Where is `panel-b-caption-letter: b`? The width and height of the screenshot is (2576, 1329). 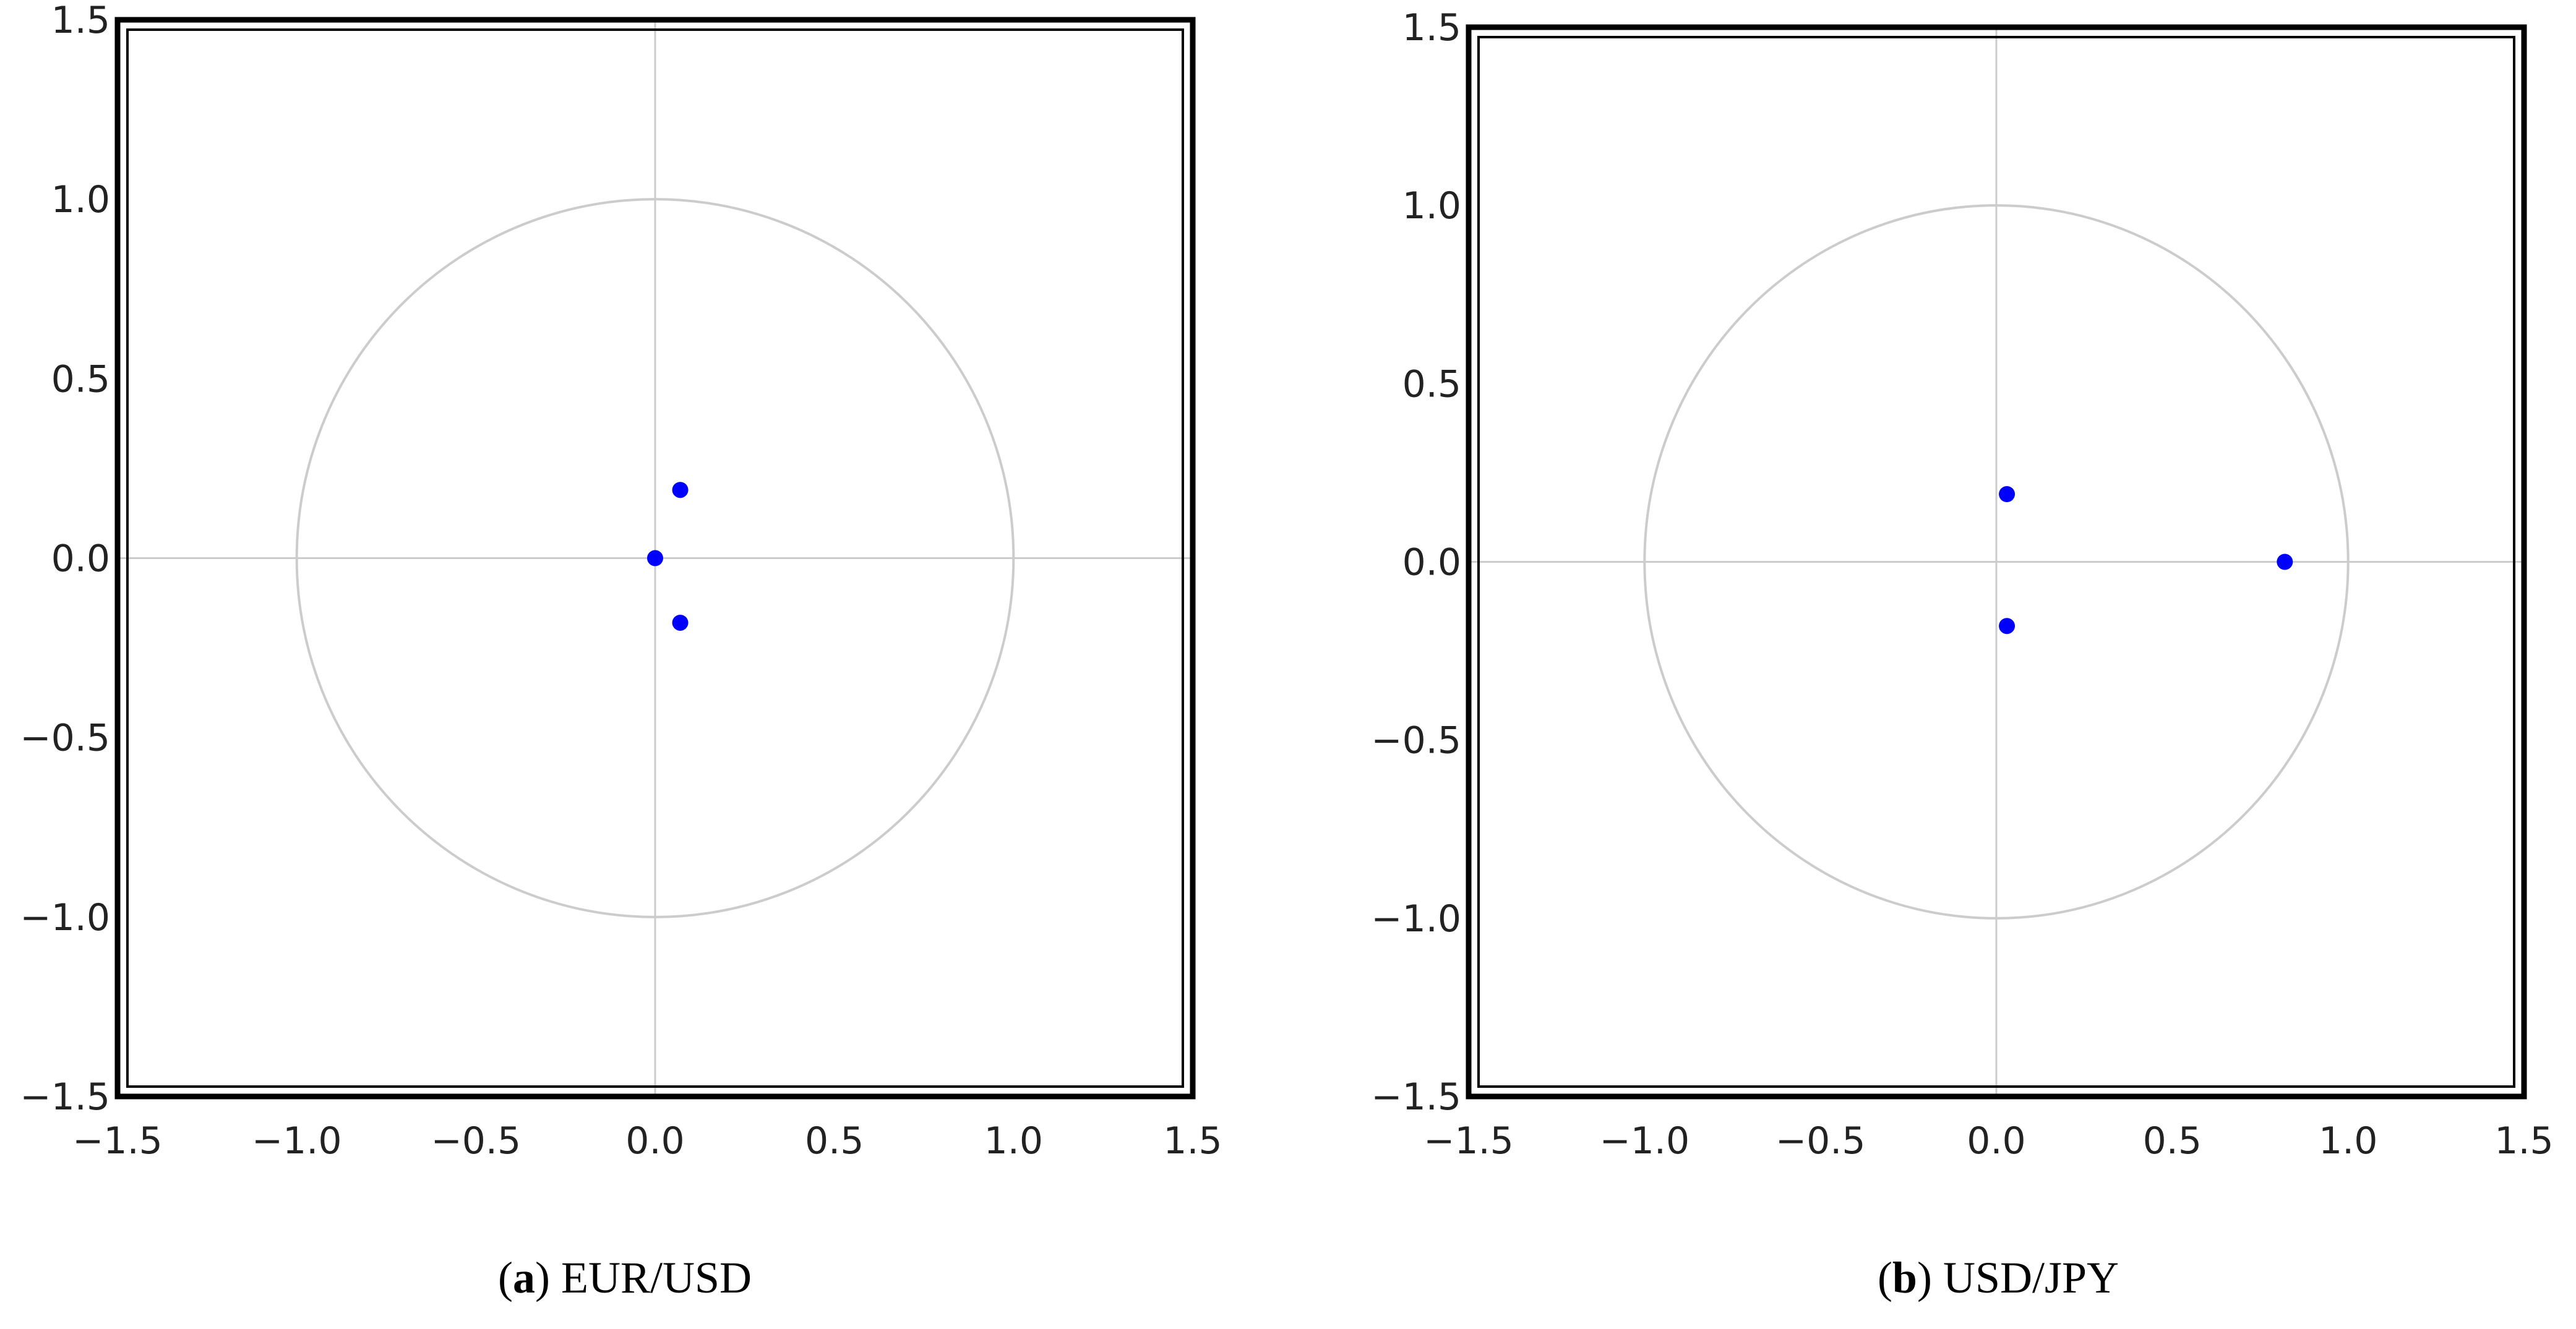
panel-b-caption-letter: b is located at coordinates (1904, 1277).